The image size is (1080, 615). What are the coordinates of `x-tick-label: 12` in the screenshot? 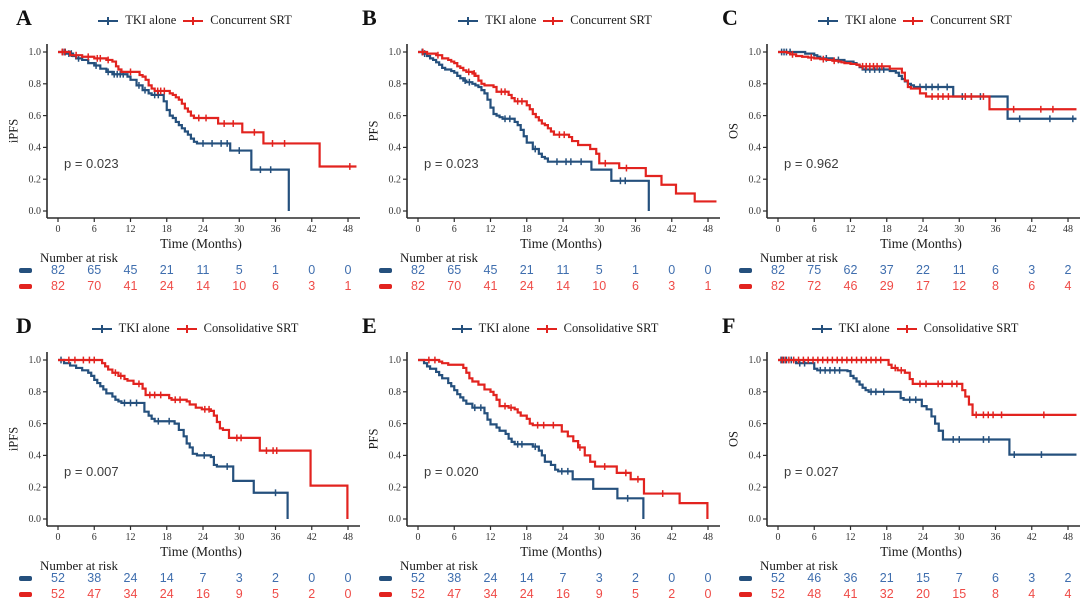 It's located at (491, 229).